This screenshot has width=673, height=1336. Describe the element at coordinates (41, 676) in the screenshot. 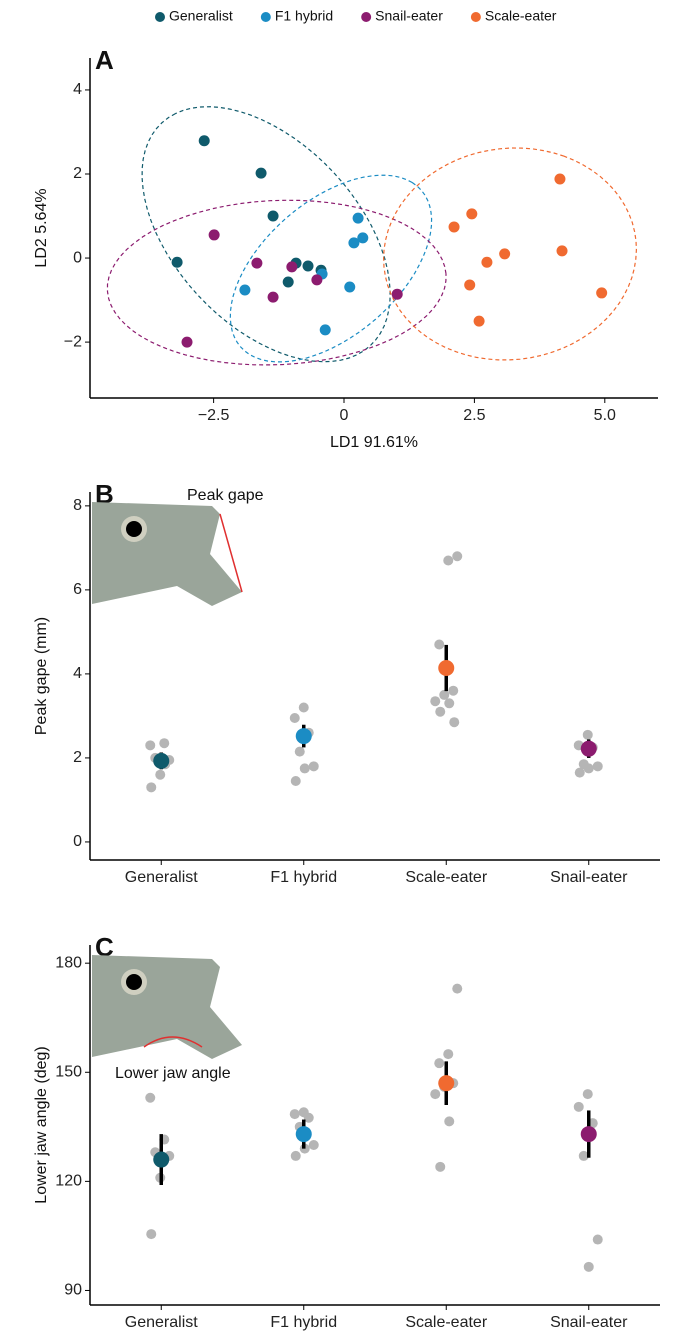

I see `y-axis-label: Peak gape (mm)` at that location.